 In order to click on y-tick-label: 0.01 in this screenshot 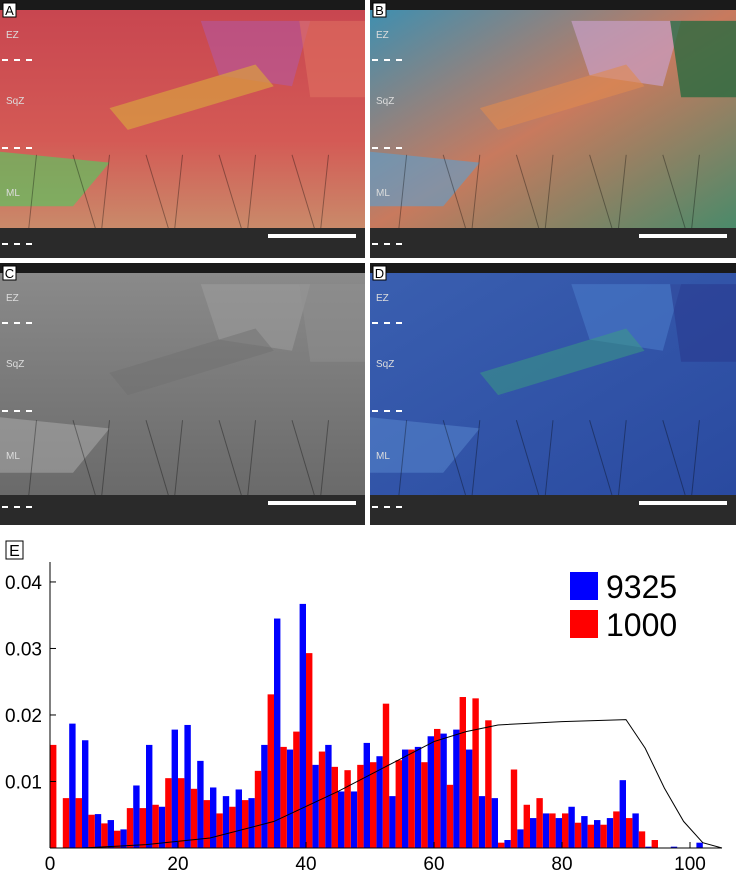, I will do `click(23, 782)`.